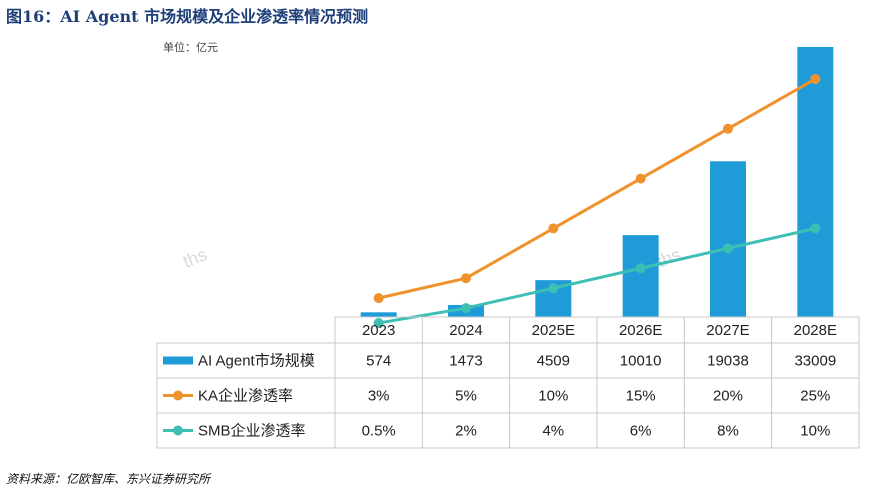 This screenshot has height=493, width=873. I want to click on source-note: 资料来源：亿欧智库、东兴证券研究所, so click(108, 479).